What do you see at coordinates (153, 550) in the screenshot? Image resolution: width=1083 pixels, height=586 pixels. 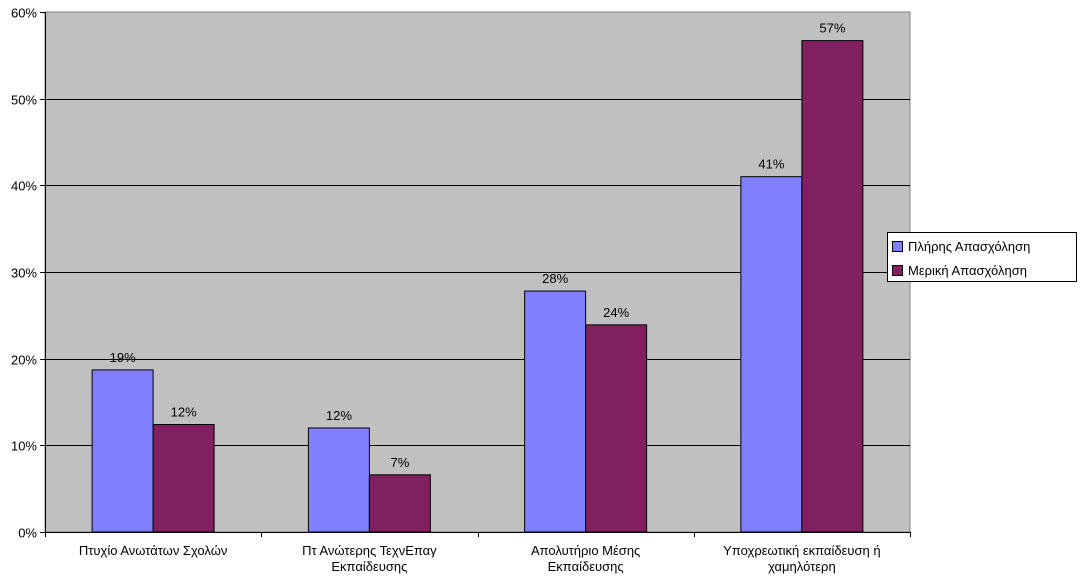 I see `x-category-label: Πτυχίο Ανωτάτων Σχολών` at bounding box center [153, 550].